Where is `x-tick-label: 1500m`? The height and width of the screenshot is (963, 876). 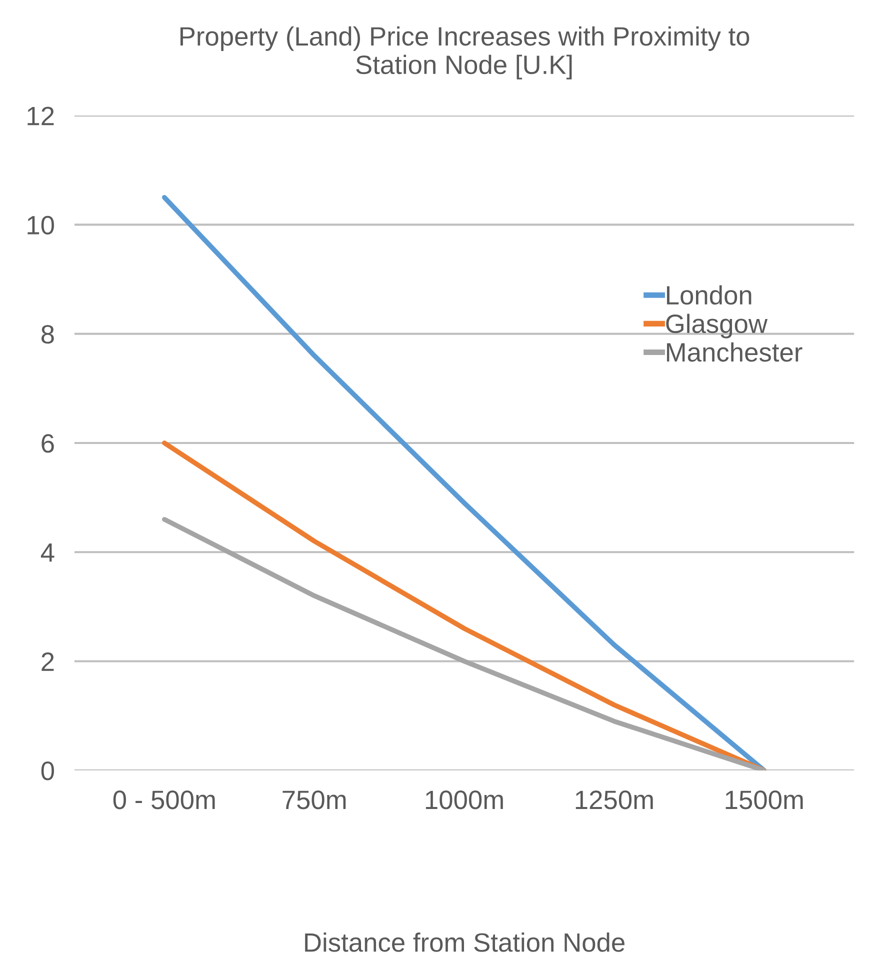
x-tick-label: 1500m is located at coordinates (764, 800).